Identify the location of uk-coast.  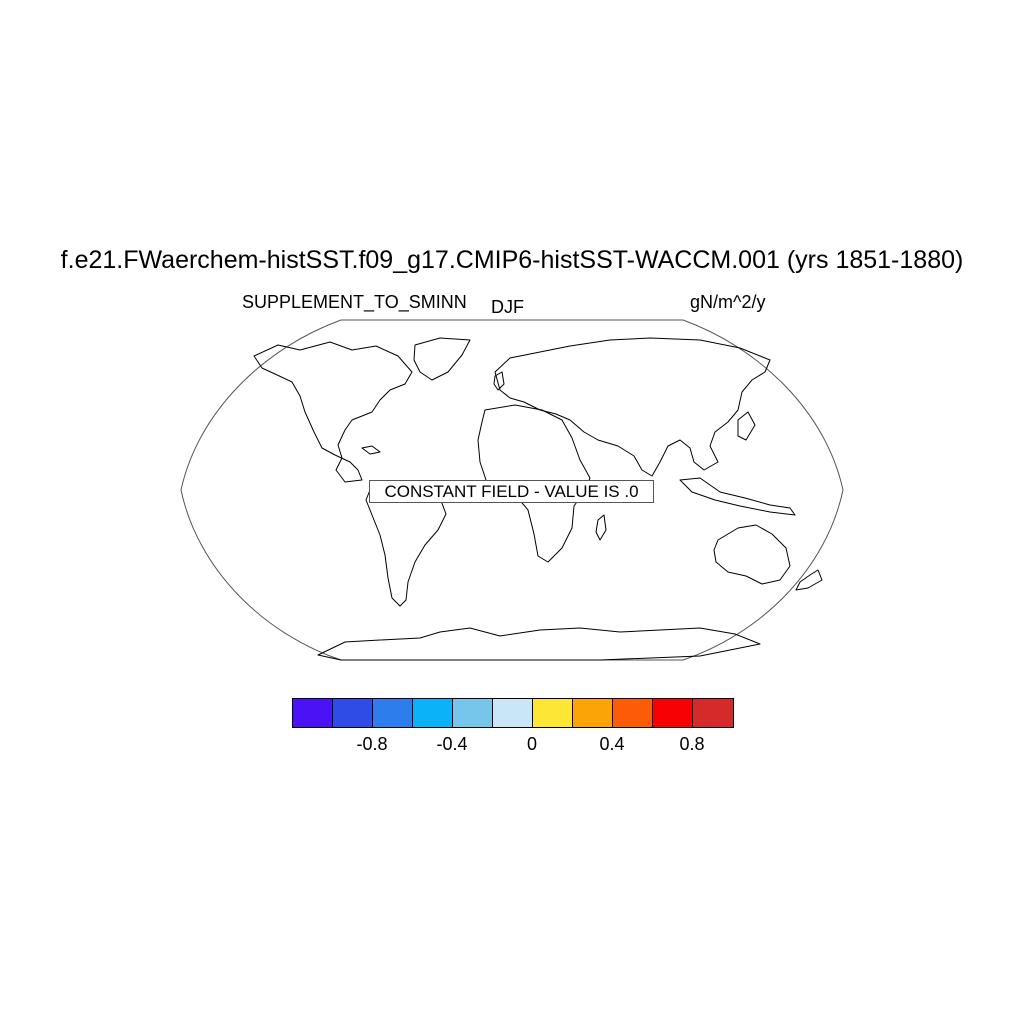
(499, 381).